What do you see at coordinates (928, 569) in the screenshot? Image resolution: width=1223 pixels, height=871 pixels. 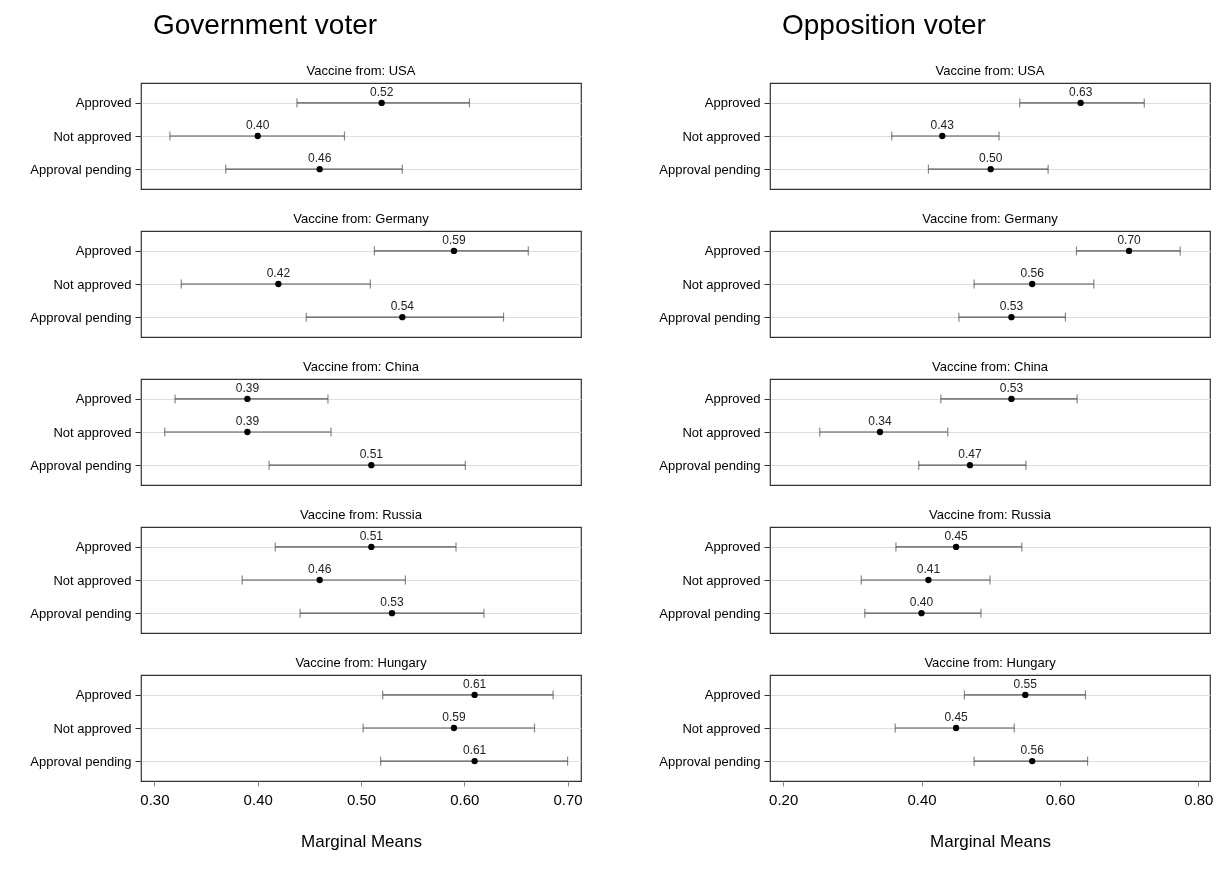 I see `data-label: 0.41` at bounding box center [928, 569].